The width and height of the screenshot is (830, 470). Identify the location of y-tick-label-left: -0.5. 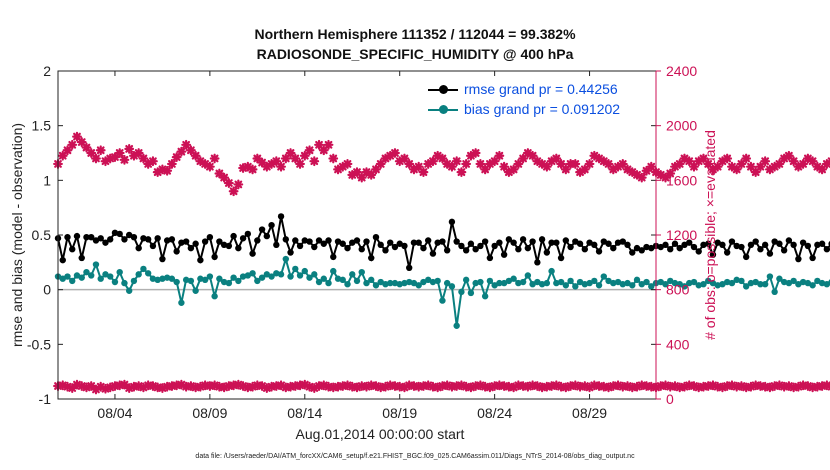
(39, 344).